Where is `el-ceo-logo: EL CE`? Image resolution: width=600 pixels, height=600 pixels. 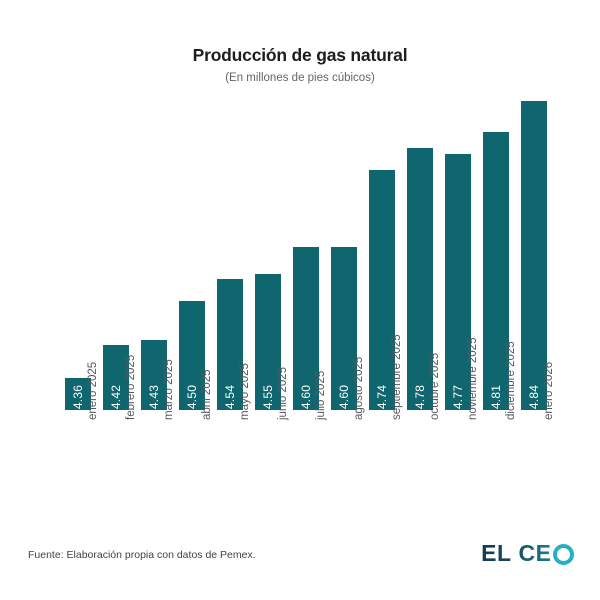 el-ceo-logo: EL CE is located at coordinates (527, 553).